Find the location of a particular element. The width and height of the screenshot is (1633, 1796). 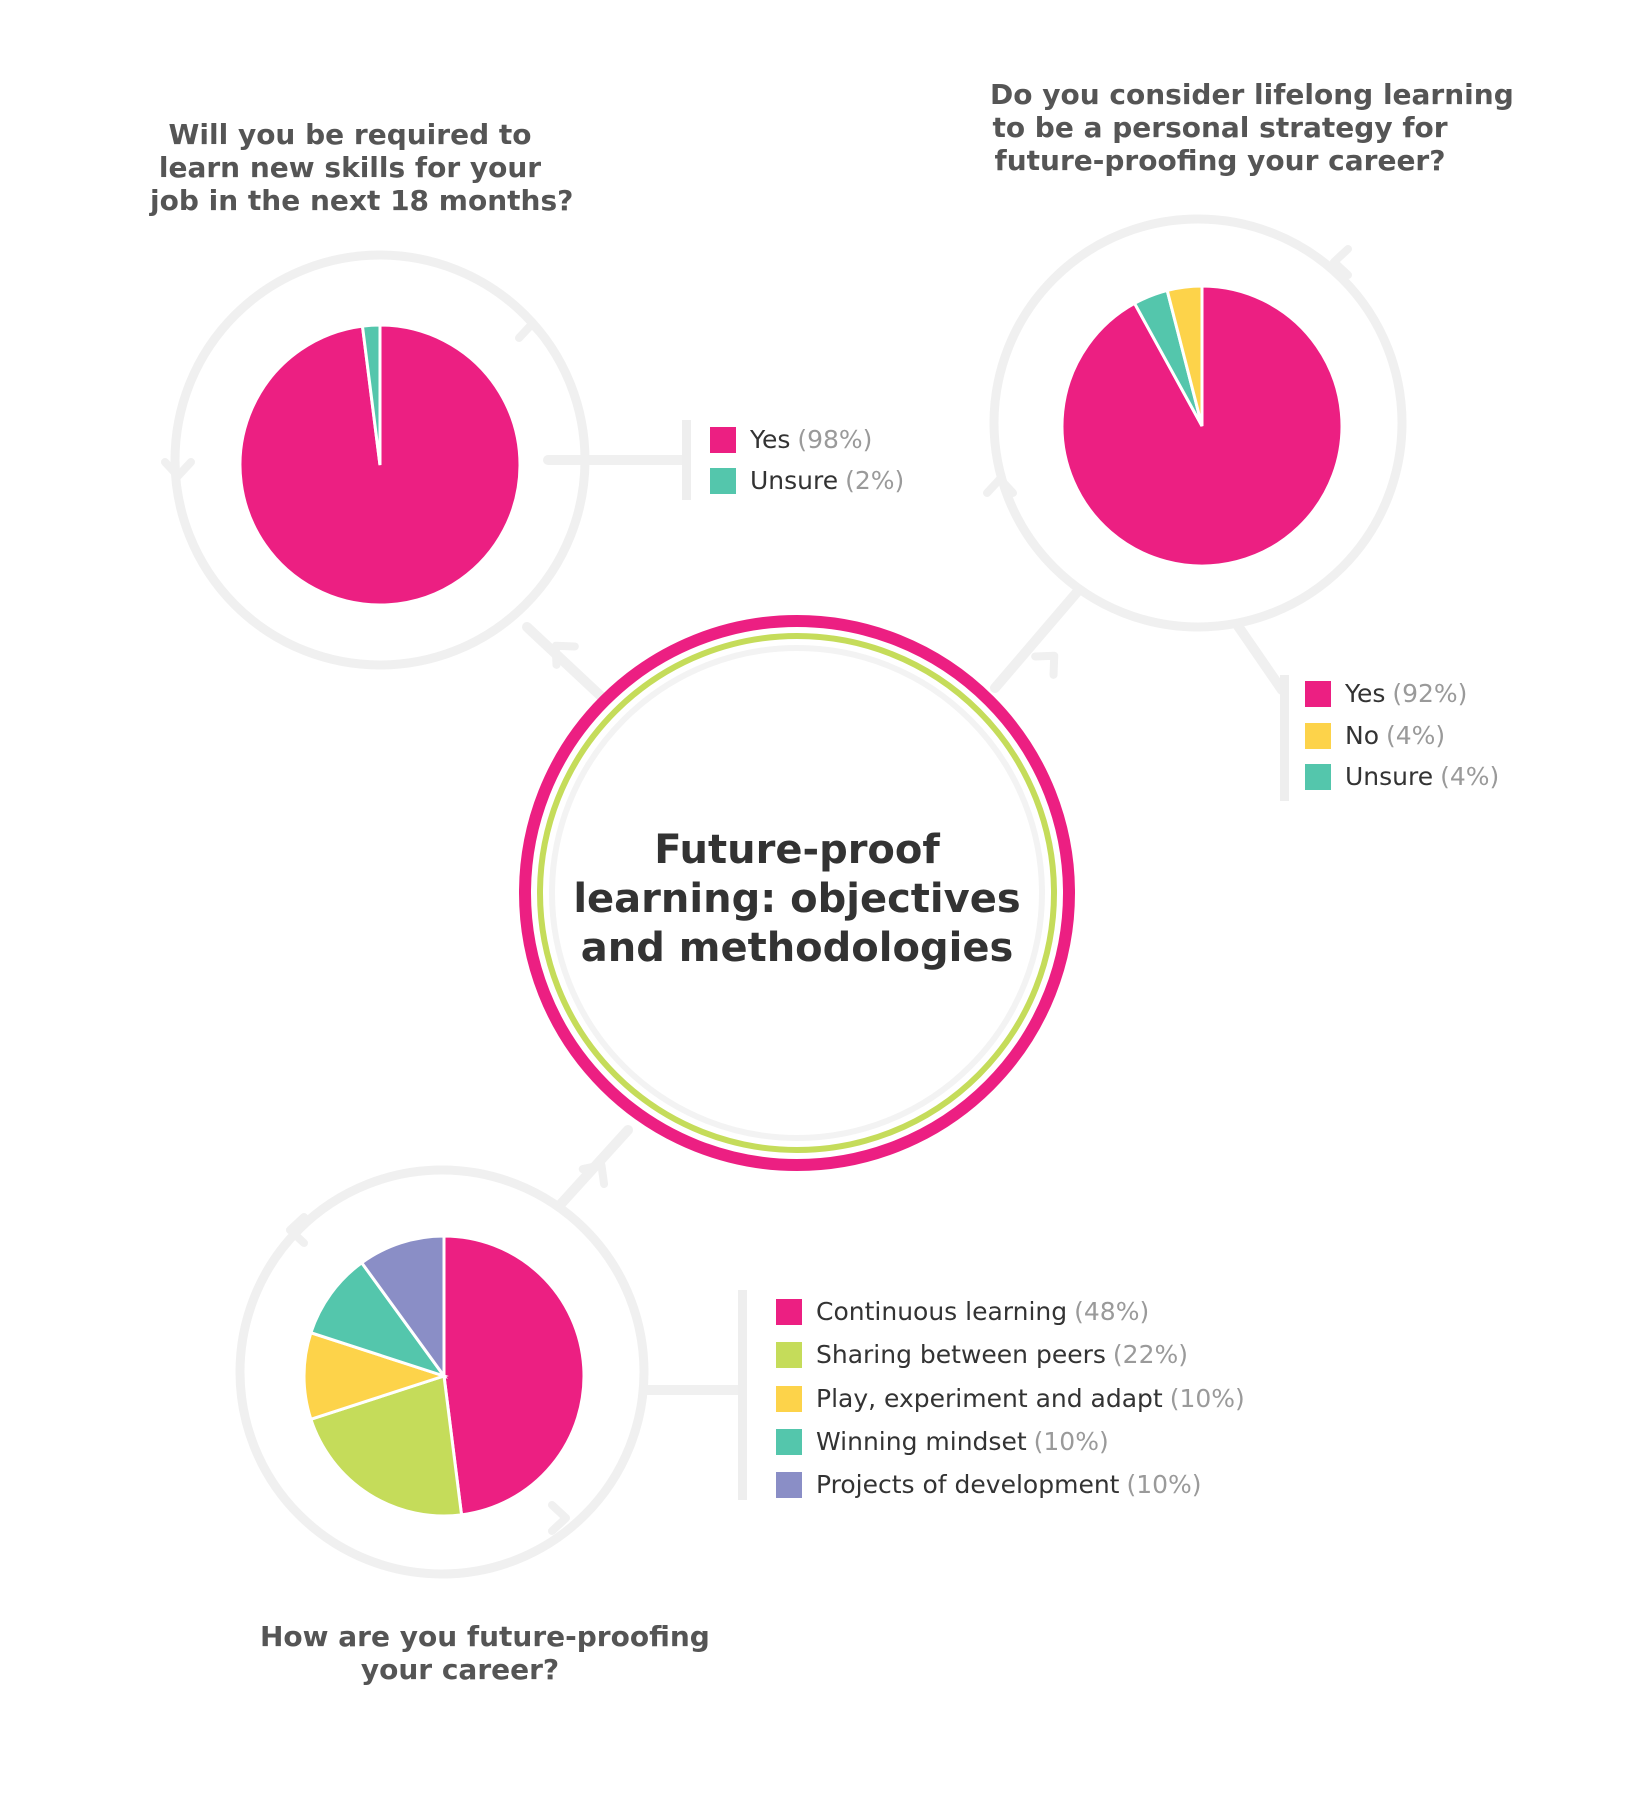

legend-value: (92%) is located at coordinates (1430, 693).